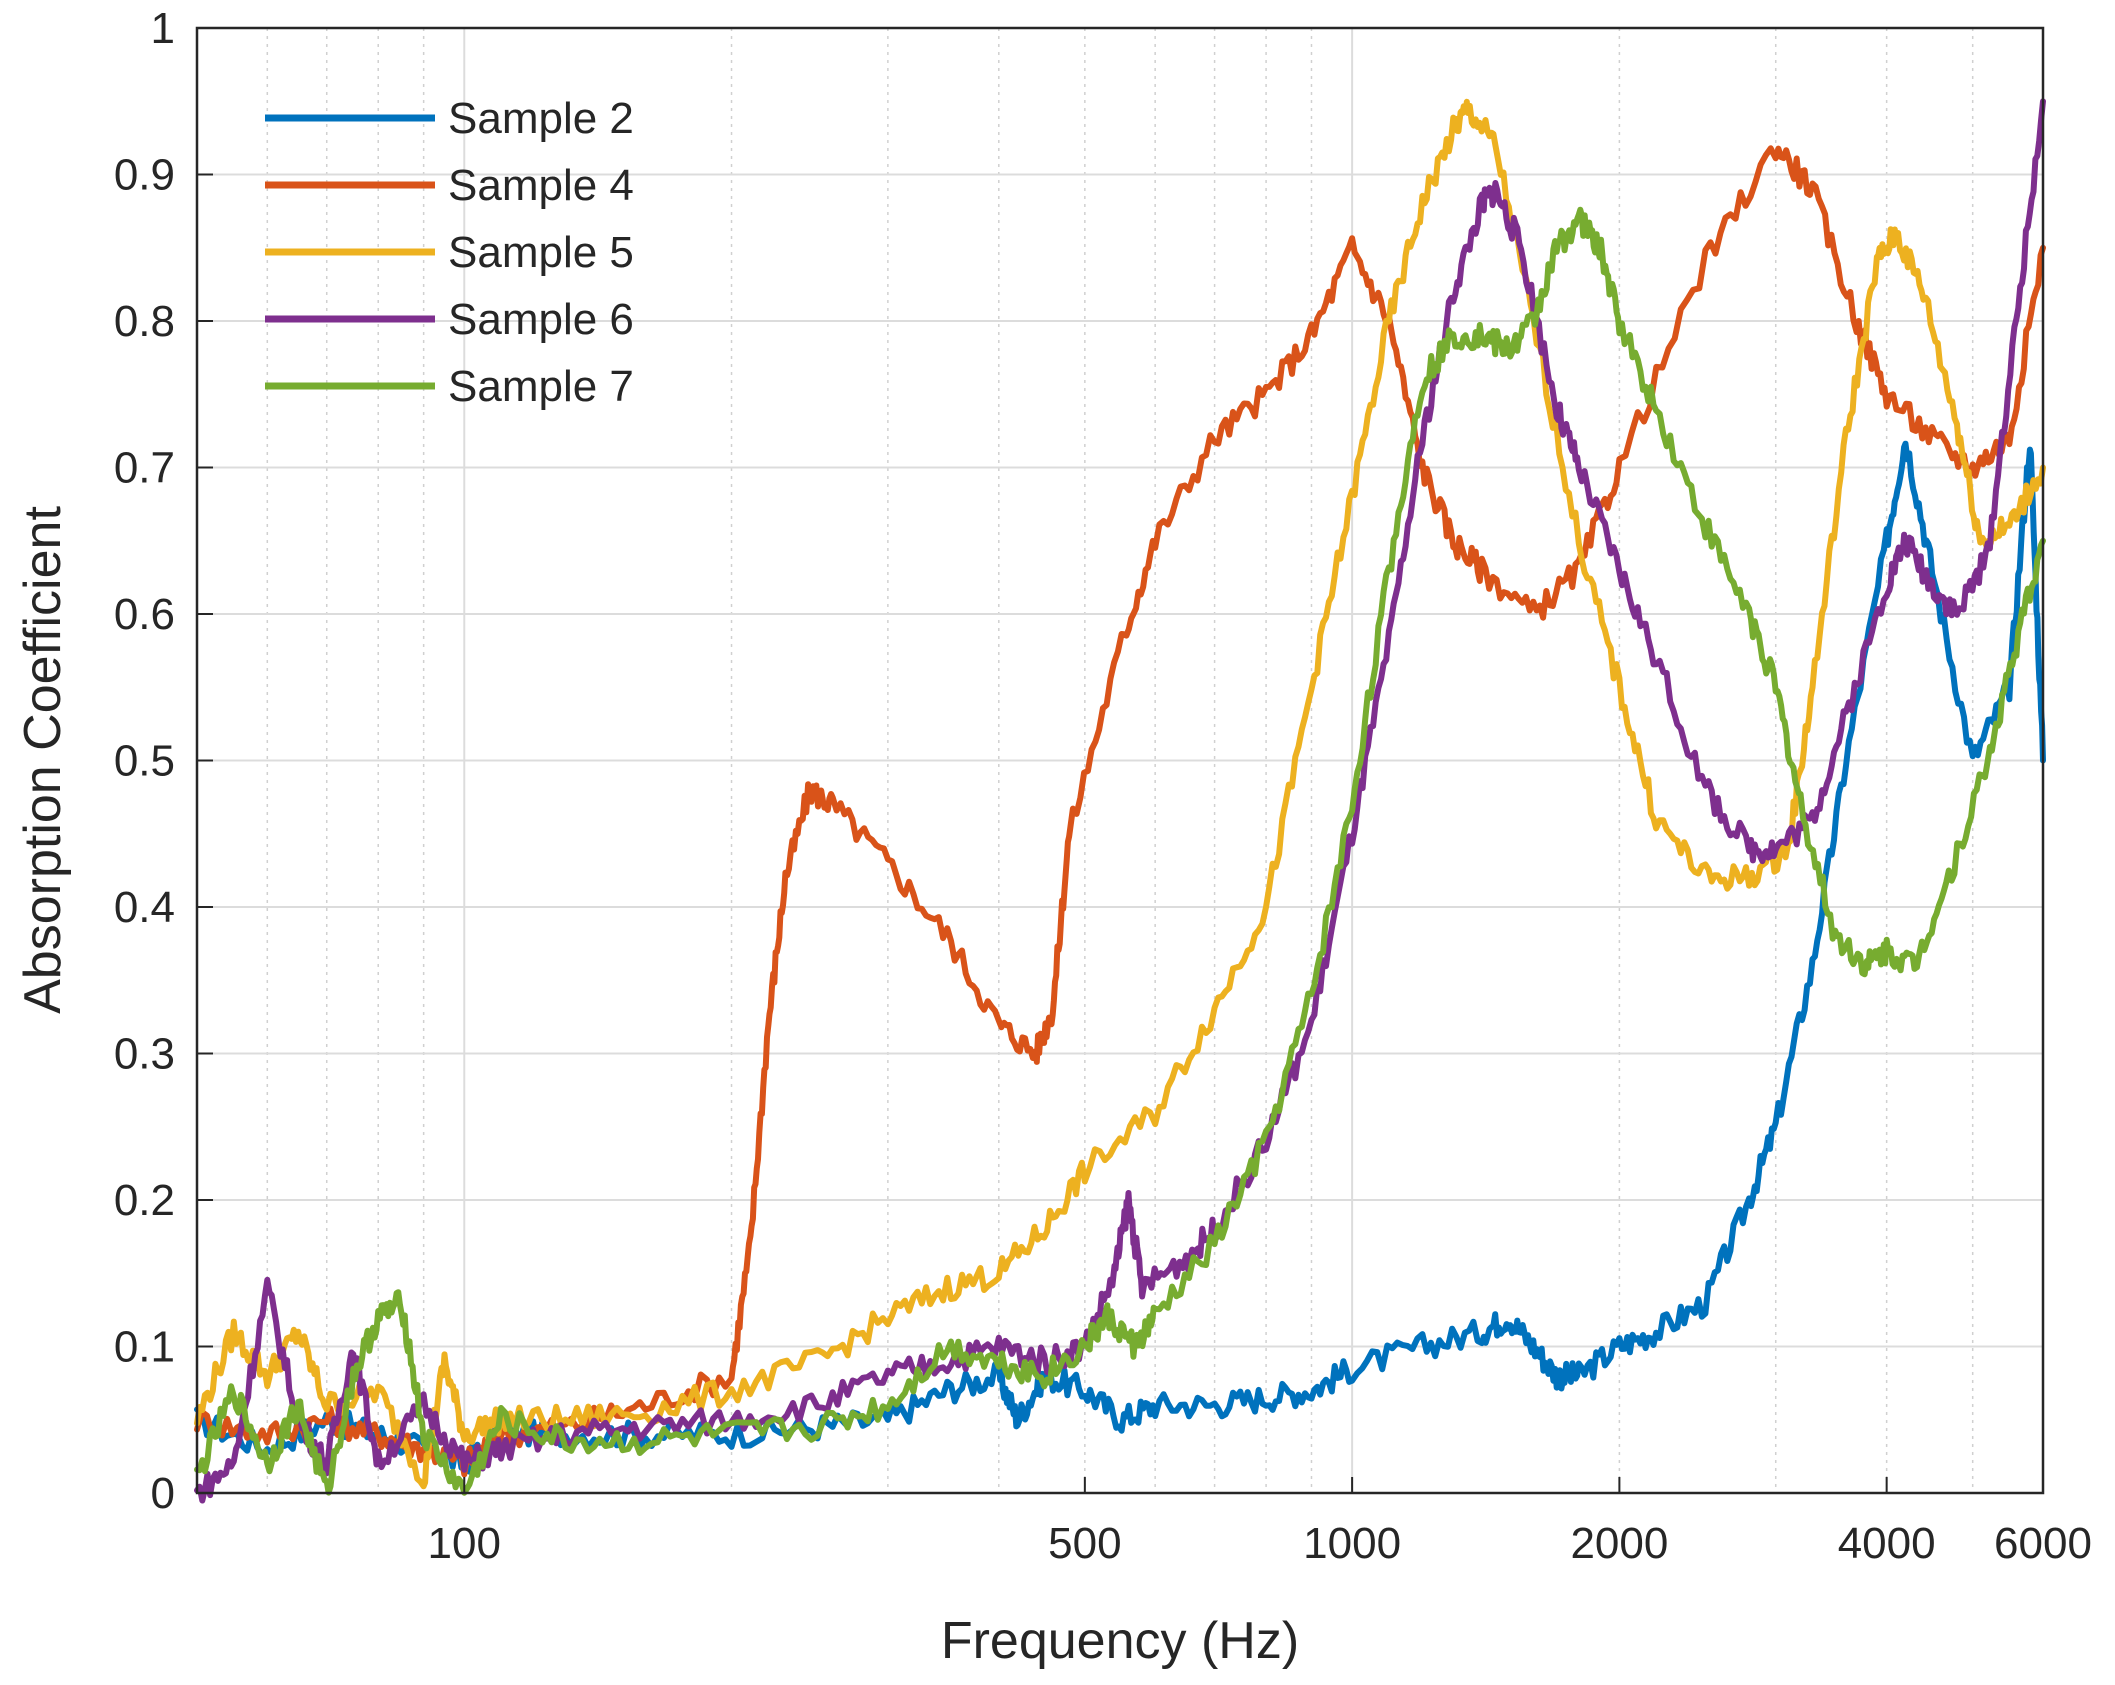 The image size is (2115, 1685). I want to click on legend-label: Sample 7, so click(541, 386).